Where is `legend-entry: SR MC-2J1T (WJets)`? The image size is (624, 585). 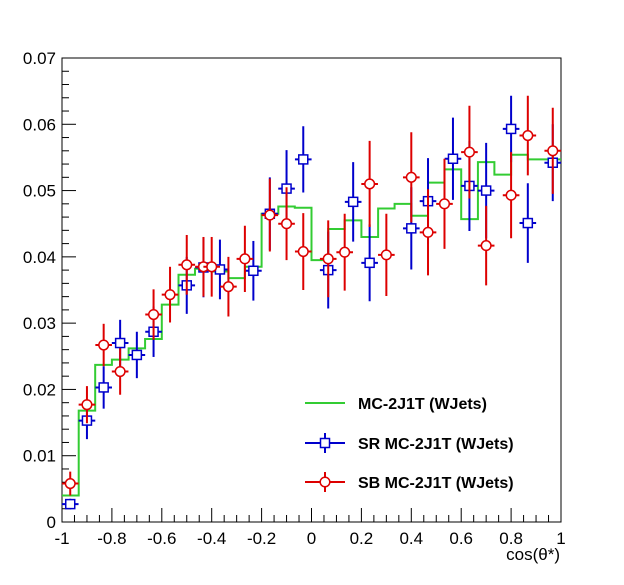 legend-entry: SR MC-2J1T (WJets) is located at coordinates (409, 443).